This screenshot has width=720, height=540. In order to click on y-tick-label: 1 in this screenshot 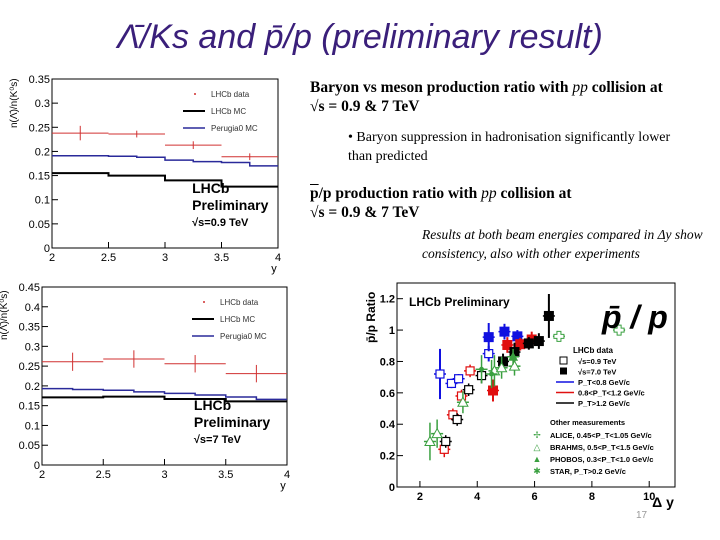, I will do `click(392, 331)`.